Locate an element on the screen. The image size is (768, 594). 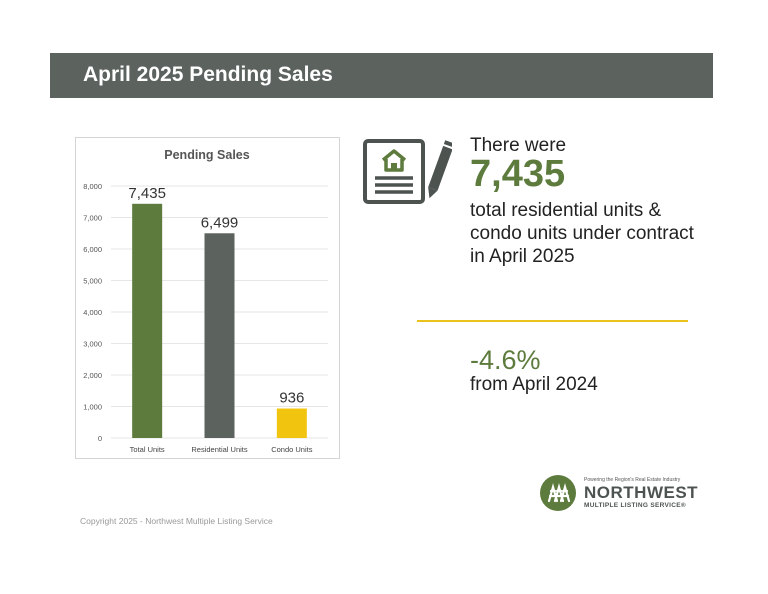
bar-value-label: 7,435 is located at coordinates (147, 193).